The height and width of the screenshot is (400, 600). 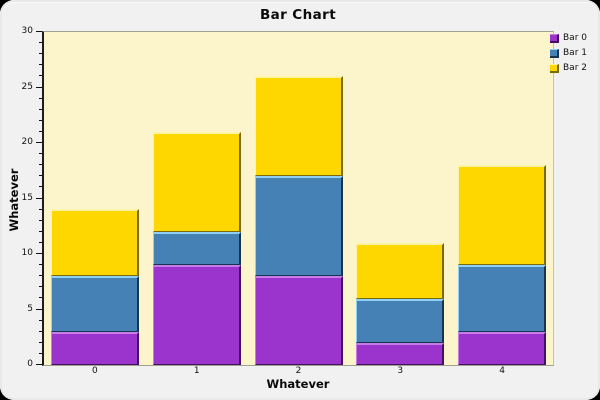 I want to click on x-category-label: 2, so click(x=298, y=371).